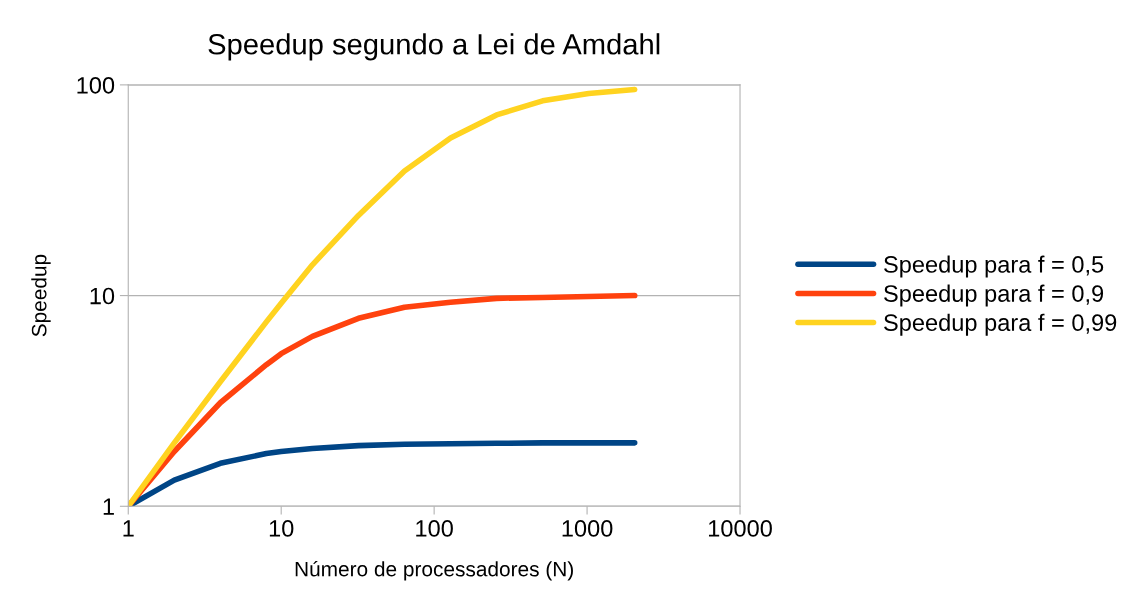  What do you see at coordinates (128, 528) in the screenshot?
I see `x-tick-label: 1` at bounding box center [128, 528].